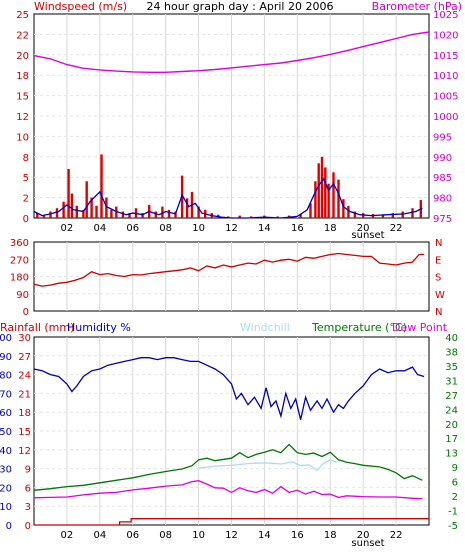 The image size is (465, 556). I want to click on windspeed-tick-label: 8, so click(26, 158).